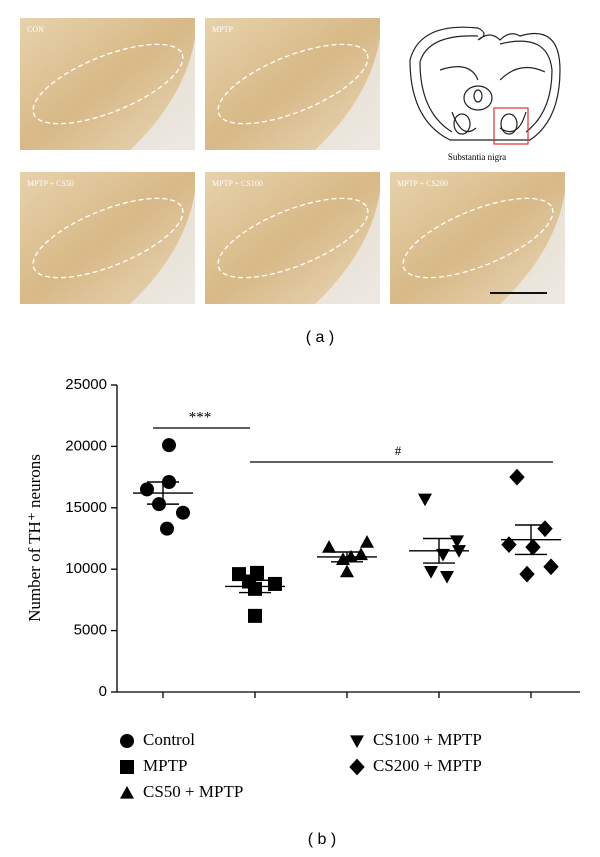 The image size is (600, 857). Describe the element at coordinates (422, 183) in the screenshot. I see `image-label: MPTP + CS200` at that location.